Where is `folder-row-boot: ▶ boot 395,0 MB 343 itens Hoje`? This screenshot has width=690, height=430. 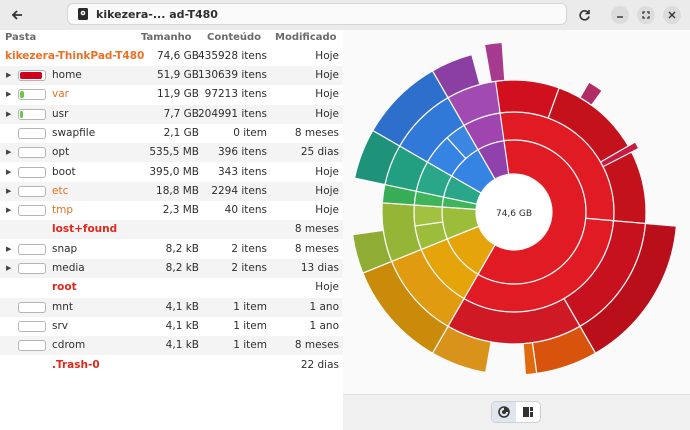 folder-row-boot: ▶ boot 395,0 MB 343 itens Hoje is located at coordinates (171, 172).